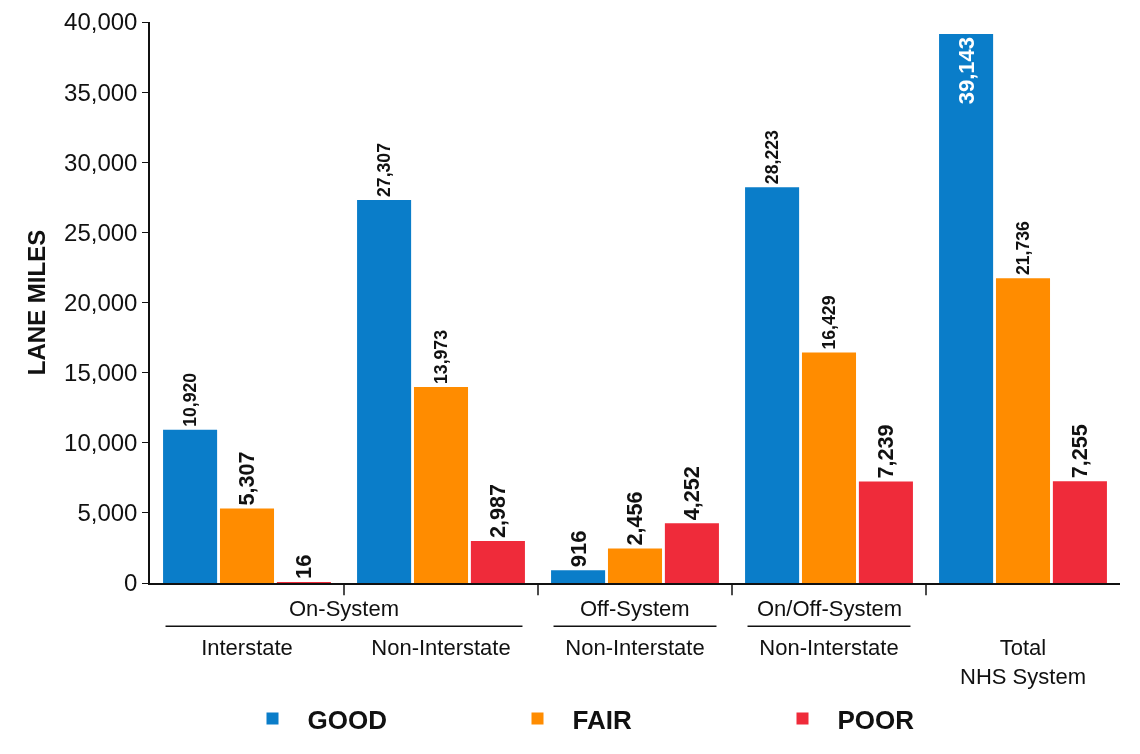 The height and width of the screenshot is (754, 1140). Describe the element at coordinates (876, 719) in the screenshot. I see `legend-label: POOR` at that location.